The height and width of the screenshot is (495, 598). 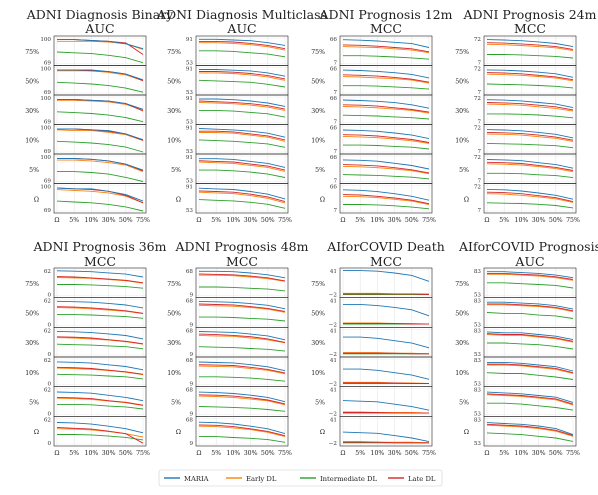 I want to click on y-tick-label: 91, so click(x=189, y=129).